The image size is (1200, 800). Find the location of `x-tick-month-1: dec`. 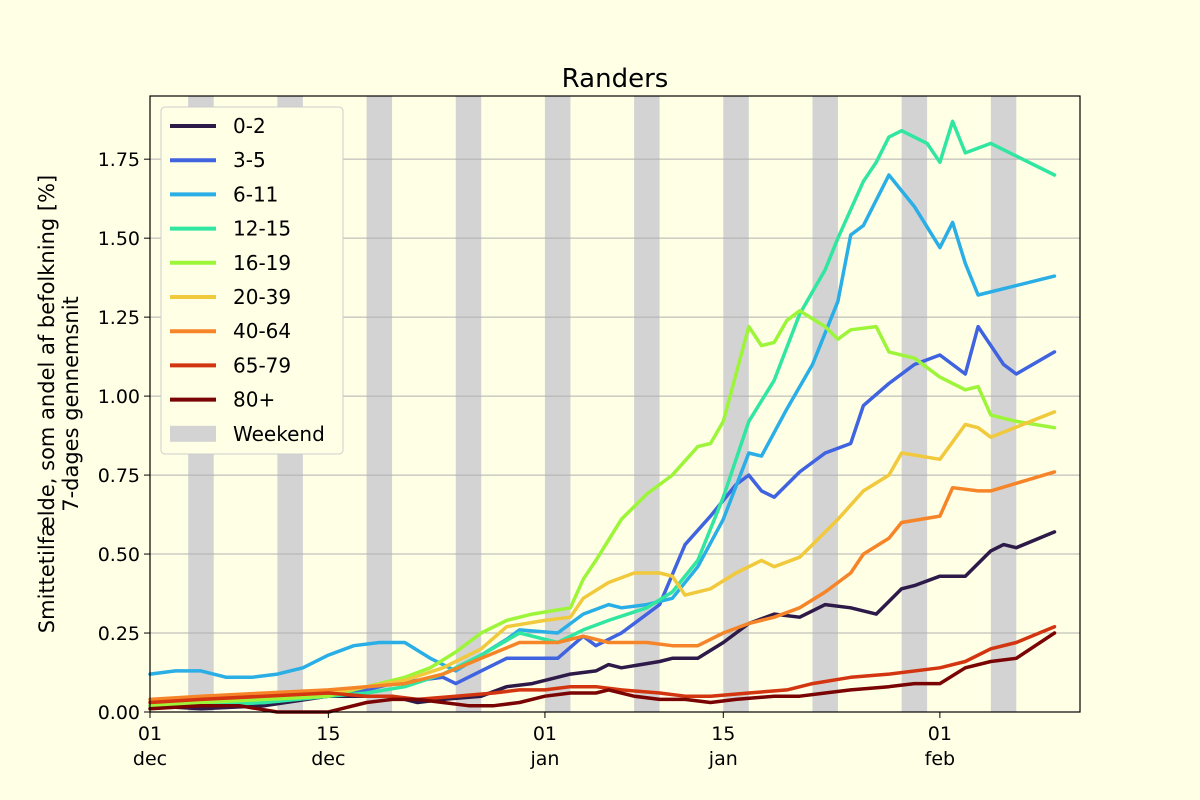

x-tick-month-1: dec is located at coordinates (328, 759).